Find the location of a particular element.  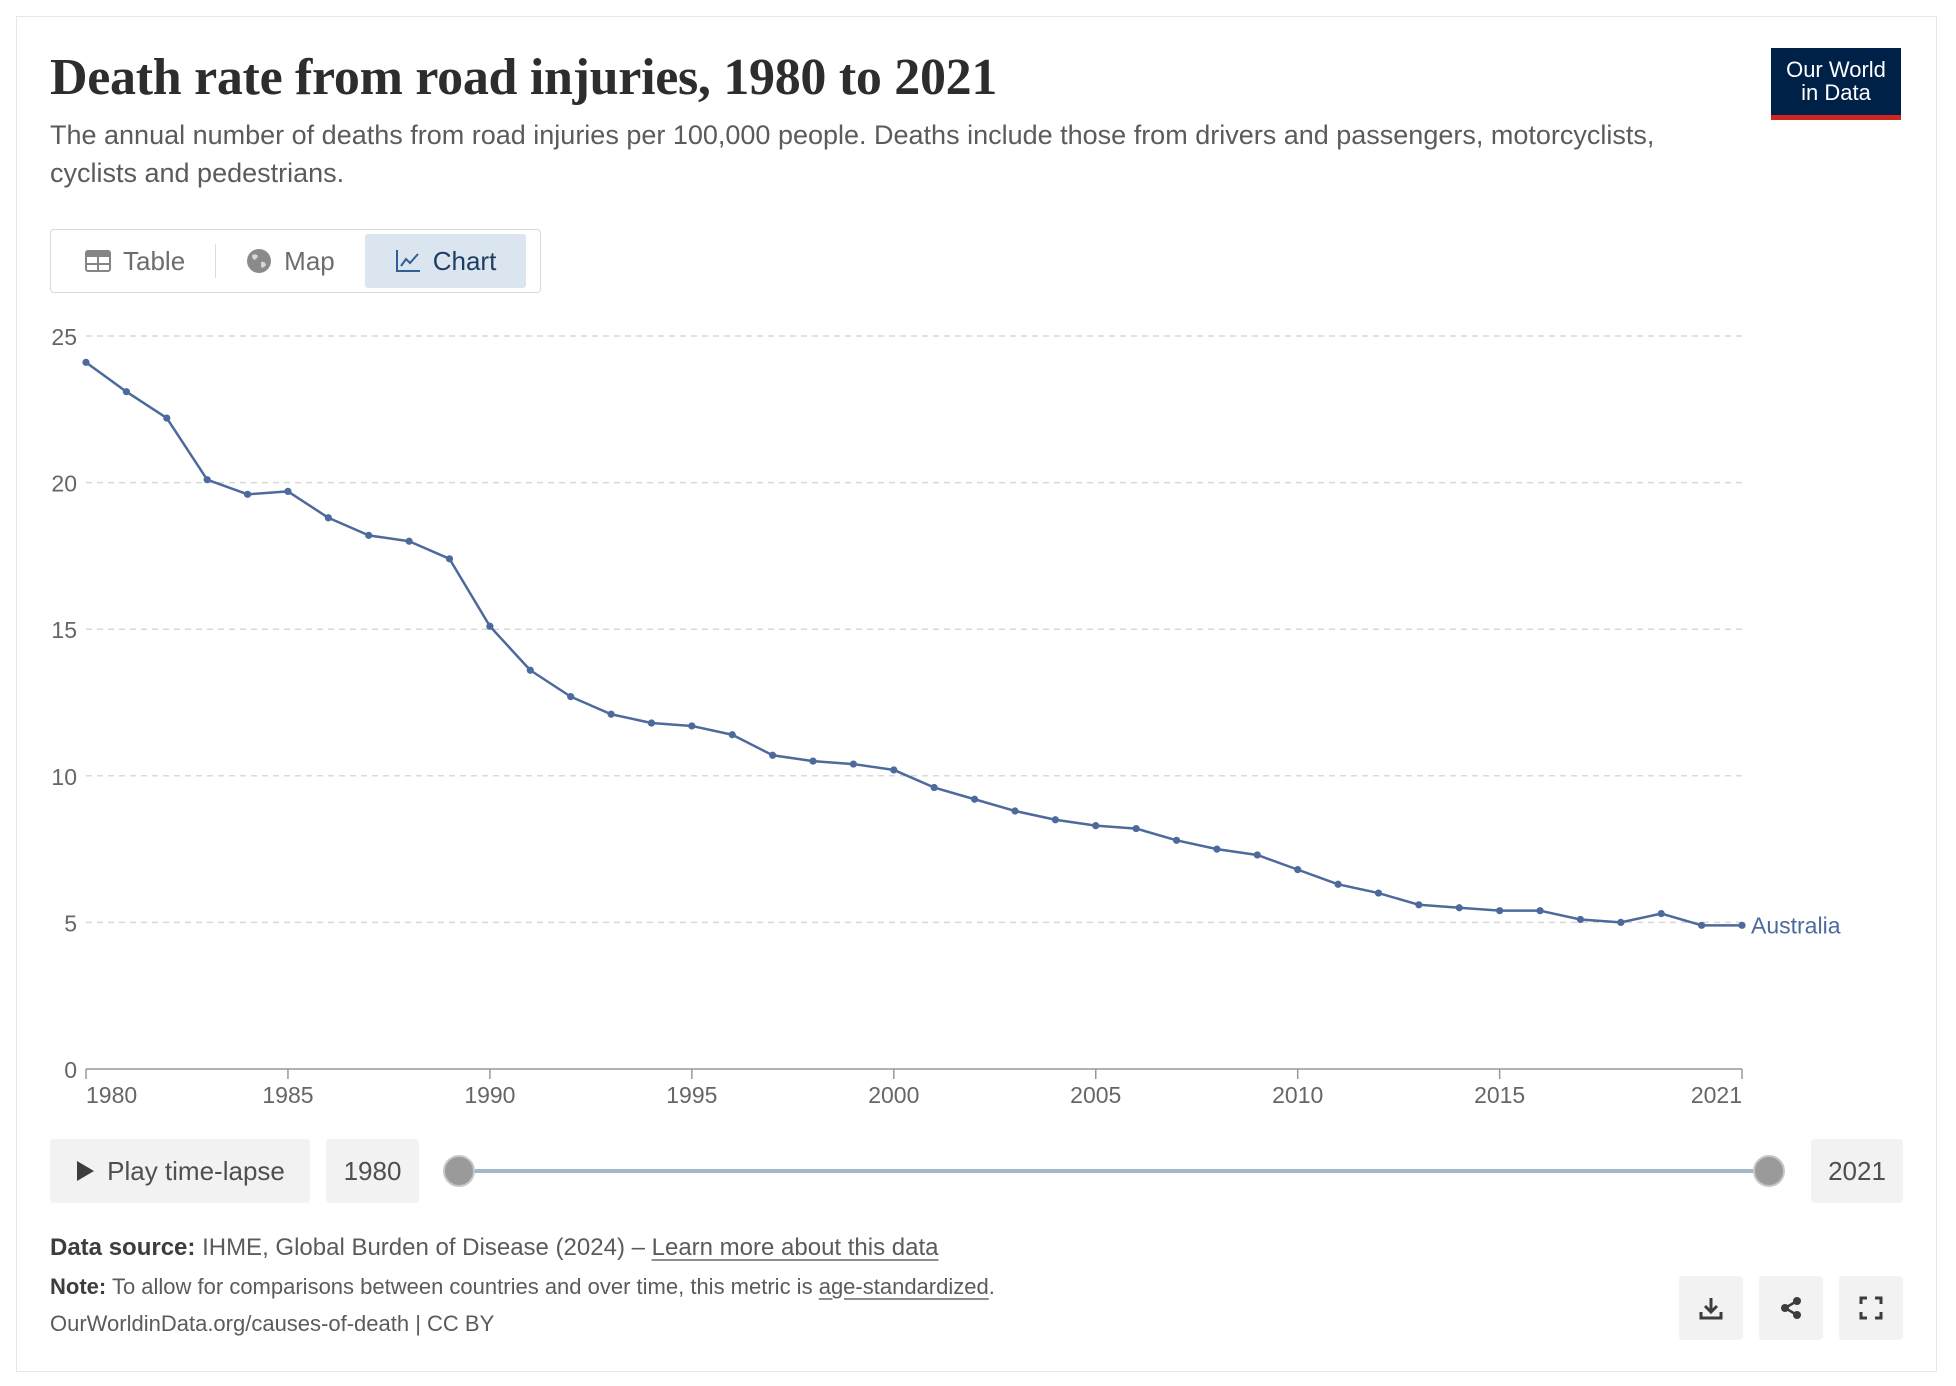

view-tabs: Table Map Chart is located at coordinates (295, 261).